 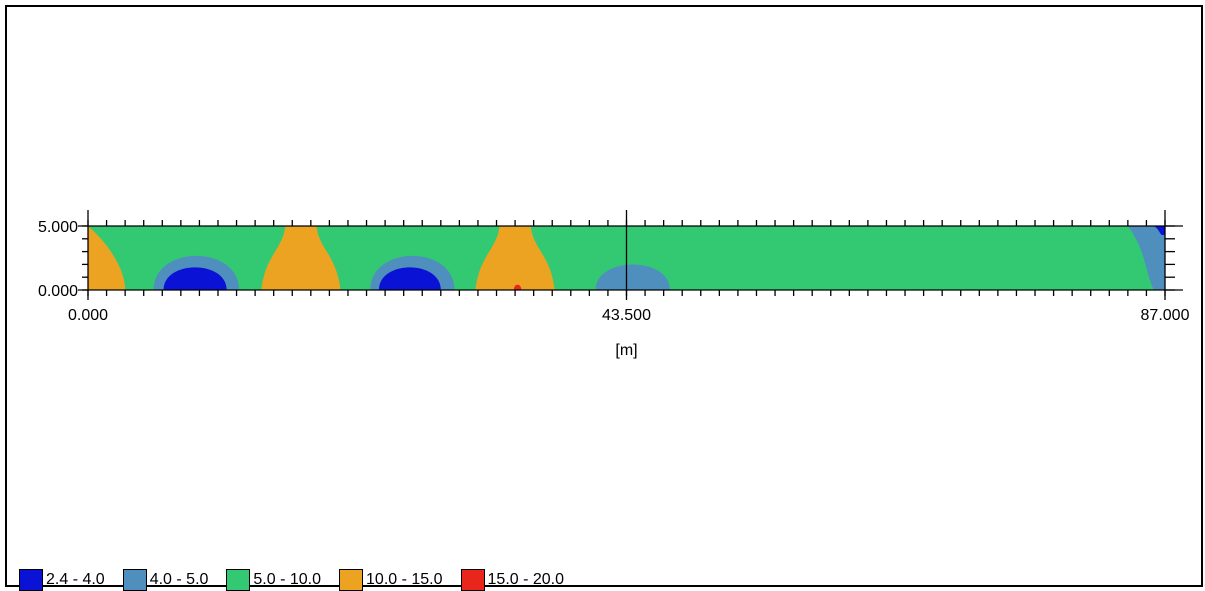 I want to click on x-tick-label-0: 0.000, so click(x=88, y=315).